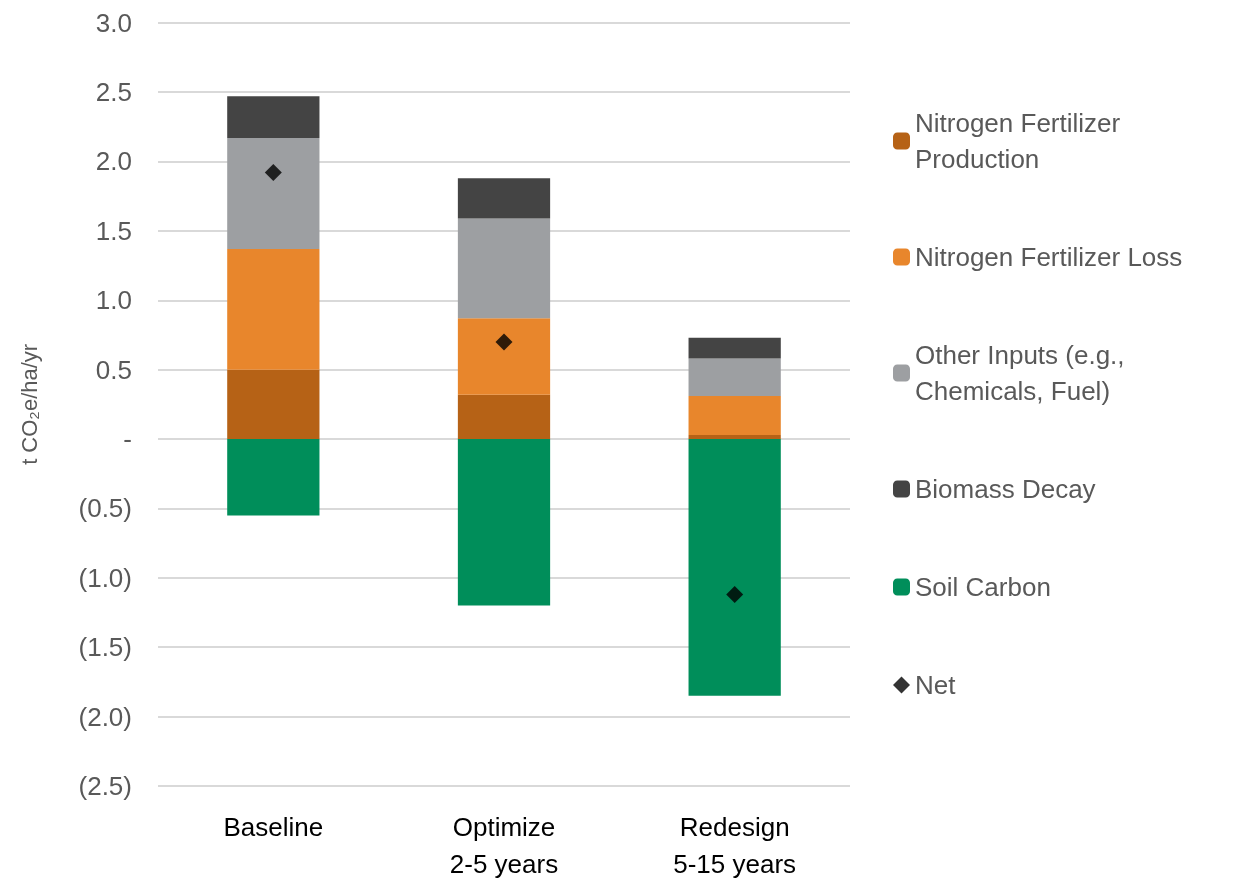  What do you see at coordinates (983, 587) in the screenshot?
I see `legend-label: Soil Carbon` at bounding box center [983, 587].